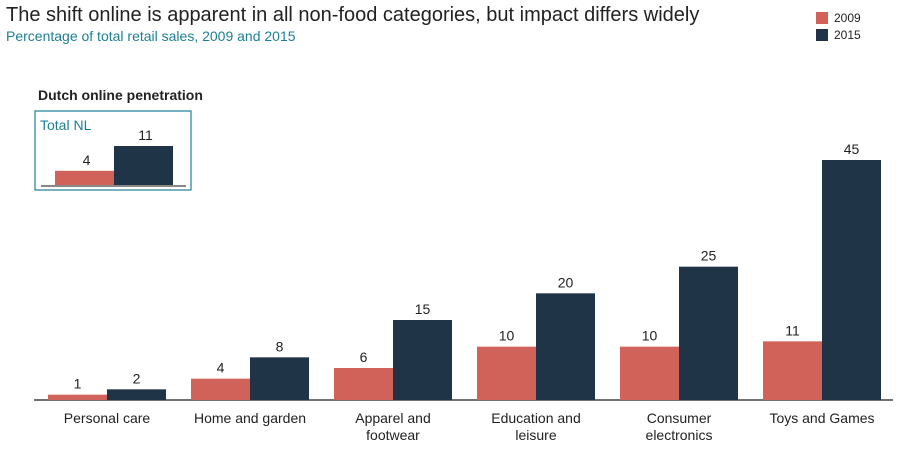 This screenshot has height=452, width=900. I want to click on category-label-4-line-0: Consumer, so click(679, 418).